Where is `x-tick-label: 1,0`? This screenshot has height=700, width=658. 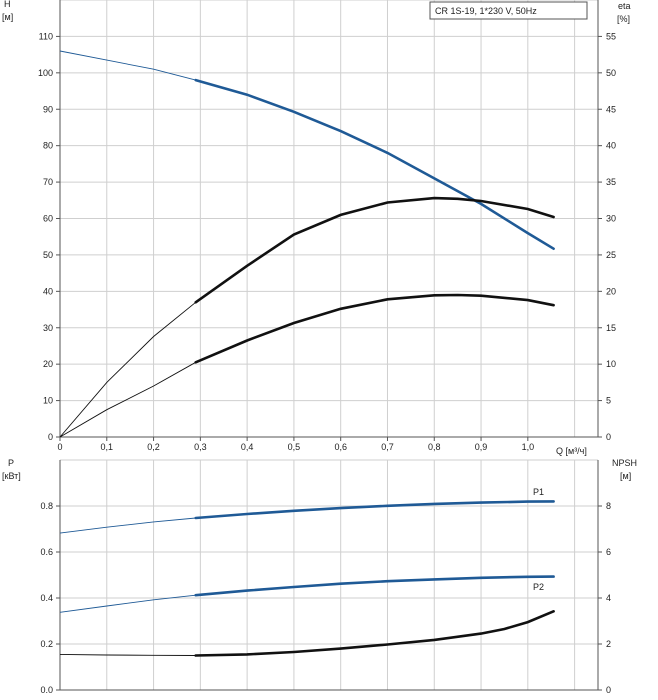
x-tick-label: 1,0 is located at coordinates (528, 447).